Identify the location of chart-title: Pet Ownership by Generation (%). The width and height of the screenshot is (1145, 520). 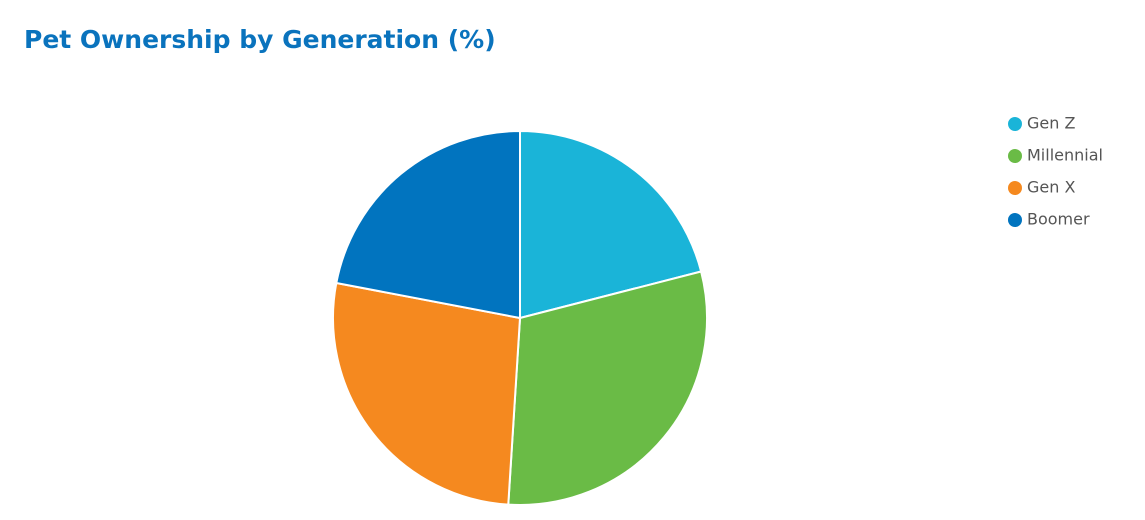
(260, 39).